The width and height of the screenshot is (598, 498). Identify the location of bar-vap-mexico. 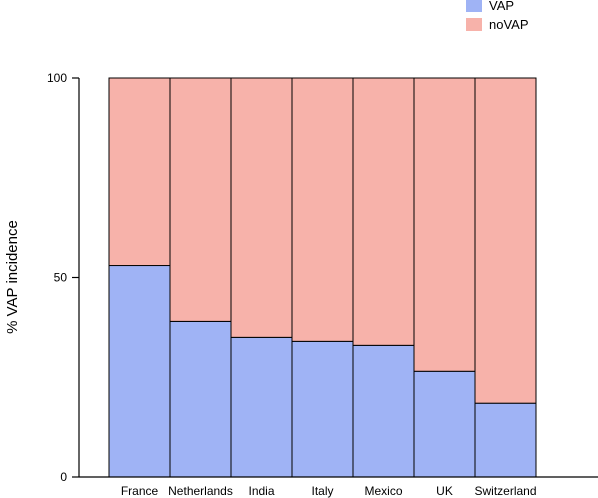
(383, 411).